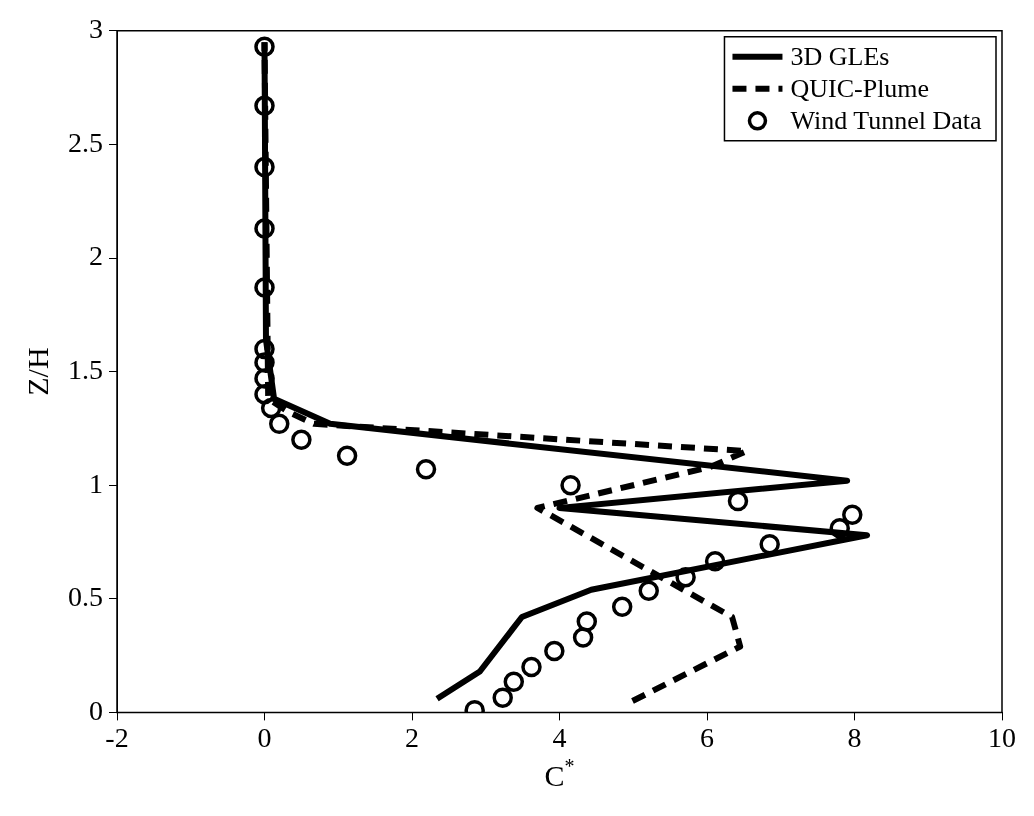 The width and height of the screenshot is (1034, 816). Describe the element at coordinates (37, 371) in the screenshot. I see `y-axis-title: Z/H` at that location.